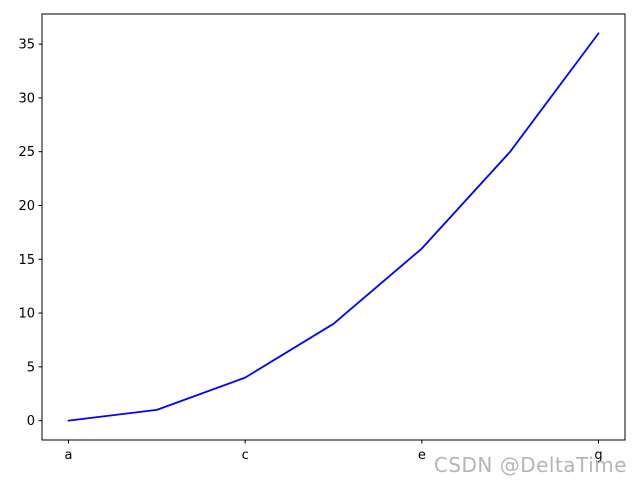  Describe the element at coordinates (26, 152) in the screenshot. I see `y-axis-tick-label: 25` at that location.